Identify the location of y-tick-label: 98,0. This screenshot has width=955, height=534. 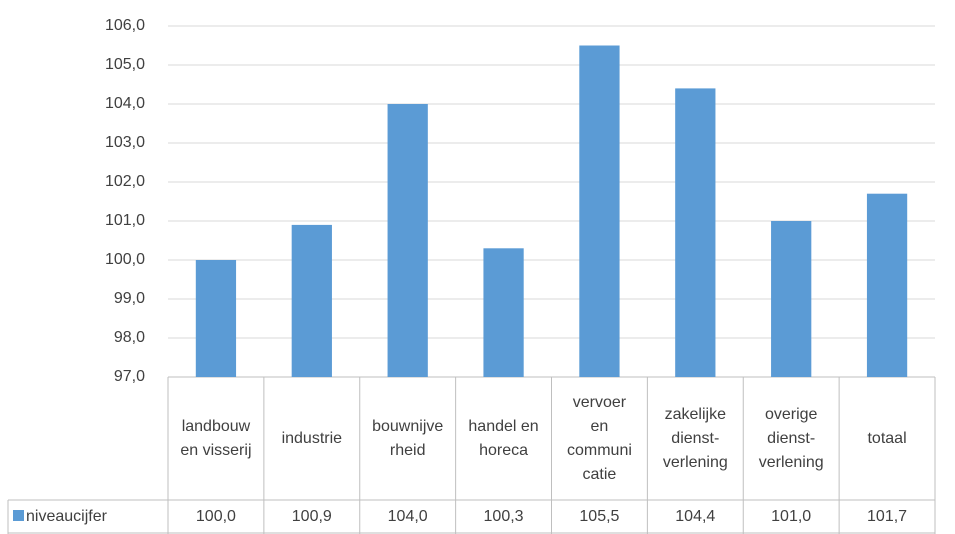
(129, 337).